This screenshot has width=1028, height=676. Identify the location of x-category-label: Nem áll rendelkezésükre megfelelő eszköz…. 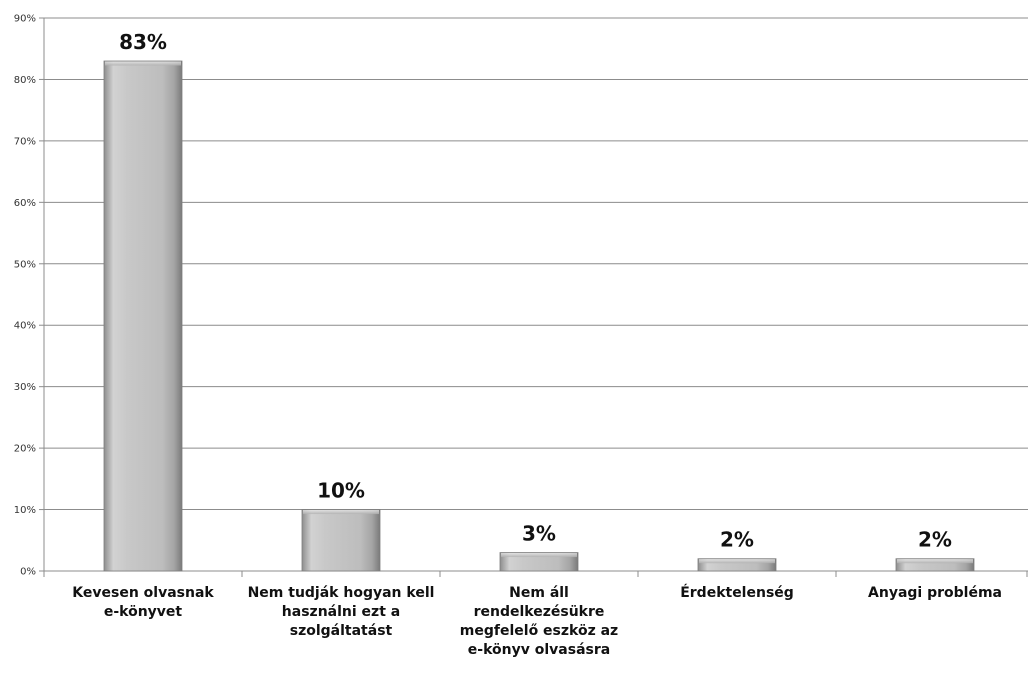
(539, 621).